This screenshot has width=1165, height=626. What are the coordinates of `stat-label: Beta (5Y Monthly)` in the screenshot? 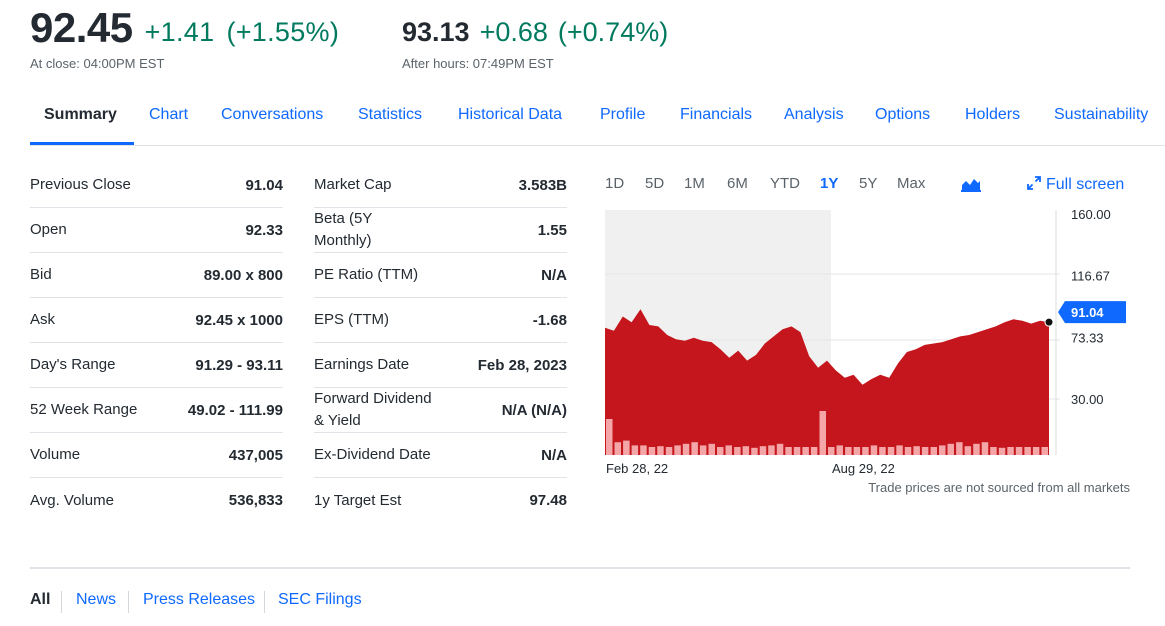 It's located at (343, 229).